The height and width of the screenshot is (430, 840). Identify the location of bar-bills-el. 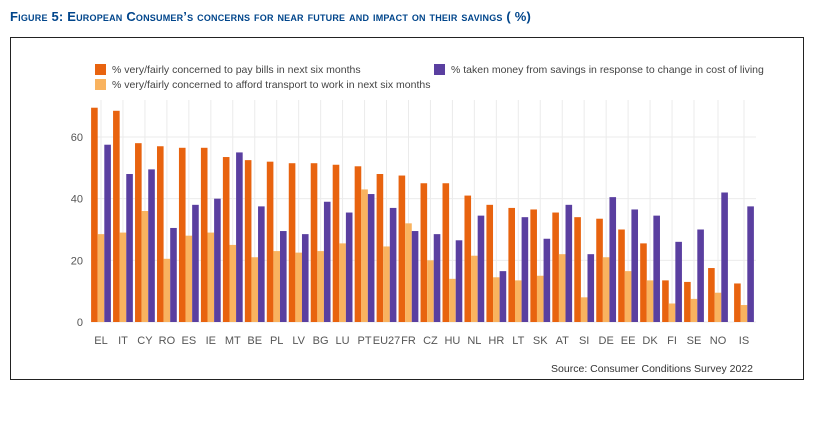
(94, 215).